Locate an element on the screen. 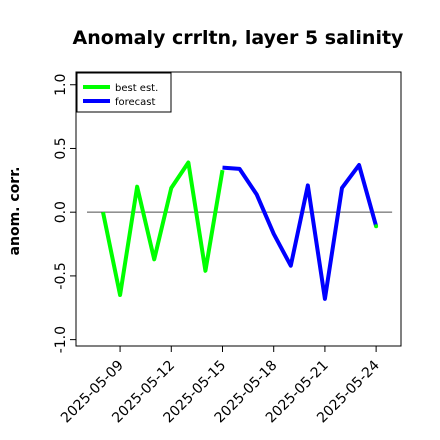 The width and height of the screenshot is (440, 440). series-line-forecast is located at coordinates (300, 232).